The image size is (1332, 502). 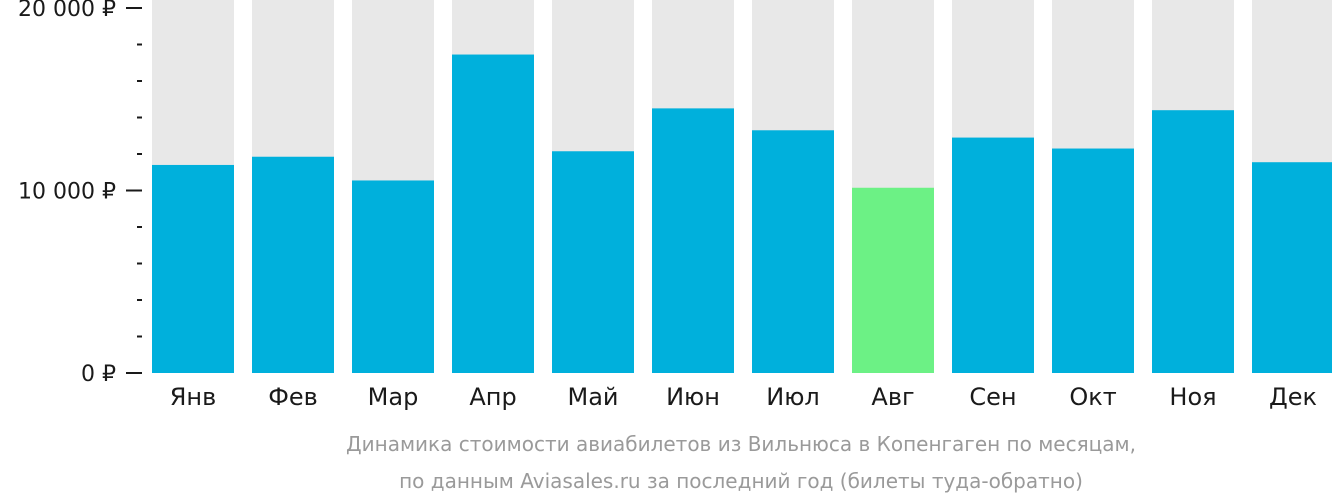 What do you see at coordinates (67, 11) in the screenshot?
I see `y-tick-label: 20 000 ₽` at bounding box center [67, 11].